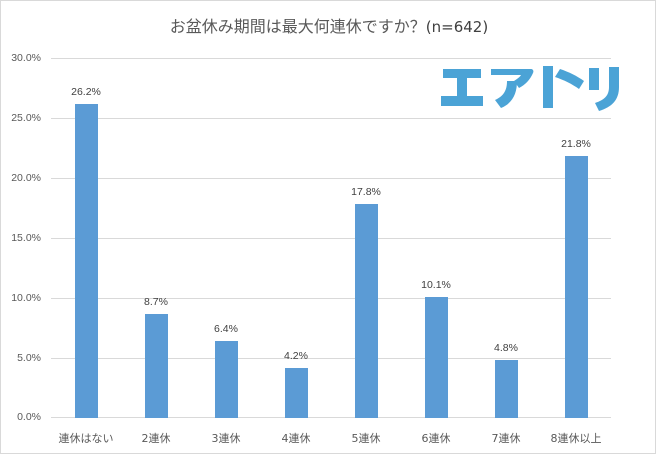  Describe the element at coordinates (26, 178) in the screenshot. I see `y-tick-label: 20.0%` at that location.